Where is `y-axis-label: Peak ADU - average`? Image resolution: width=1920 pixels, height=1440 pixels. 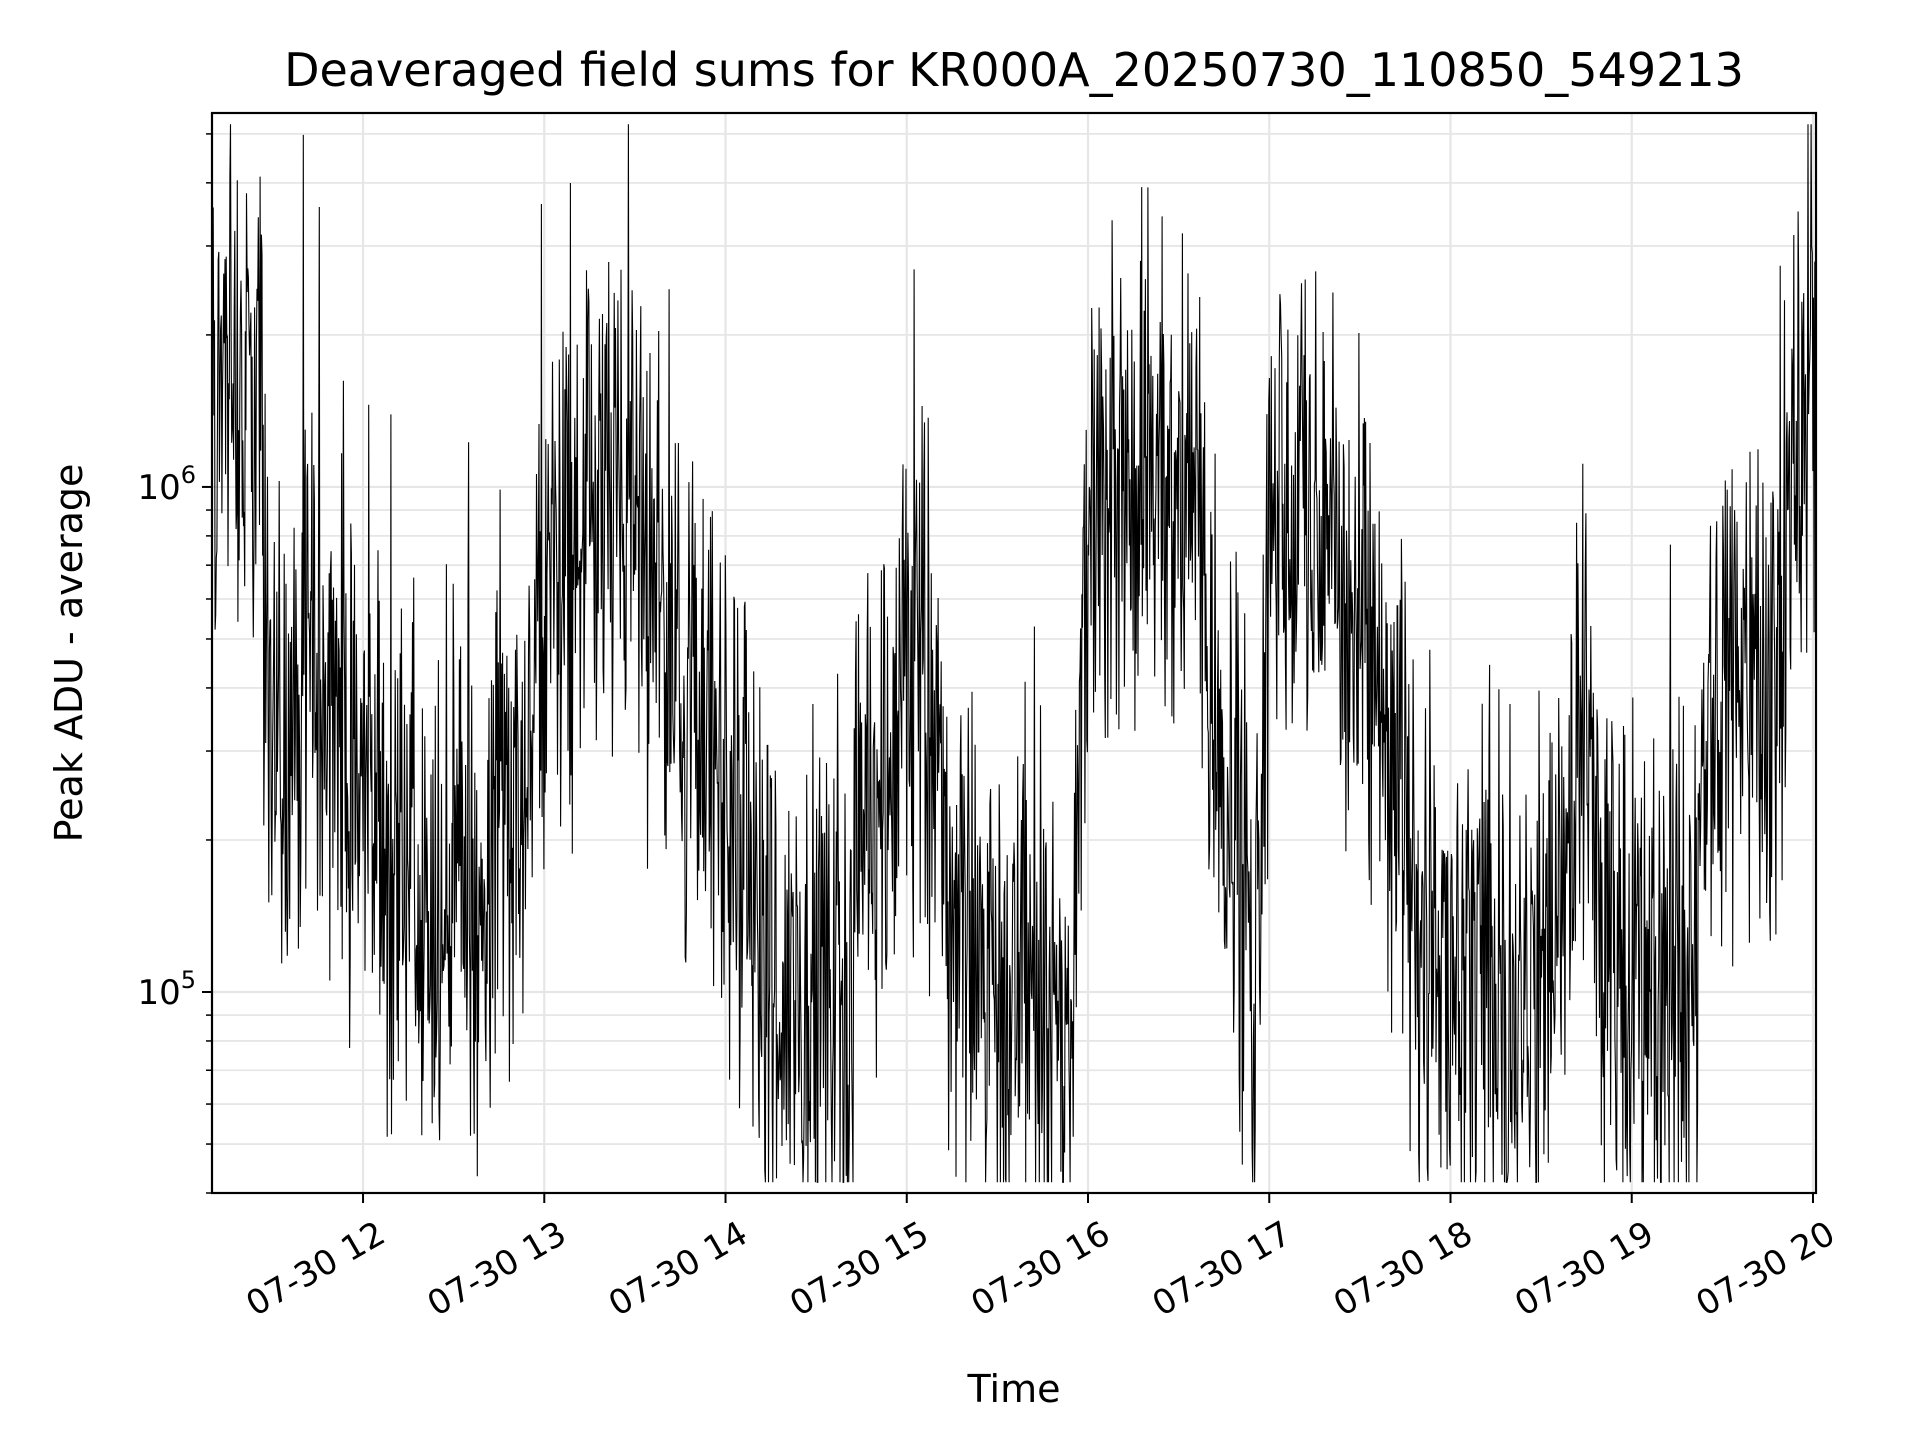 y-axis-label: Peak ADU - average is located at coordinates (69, 653).